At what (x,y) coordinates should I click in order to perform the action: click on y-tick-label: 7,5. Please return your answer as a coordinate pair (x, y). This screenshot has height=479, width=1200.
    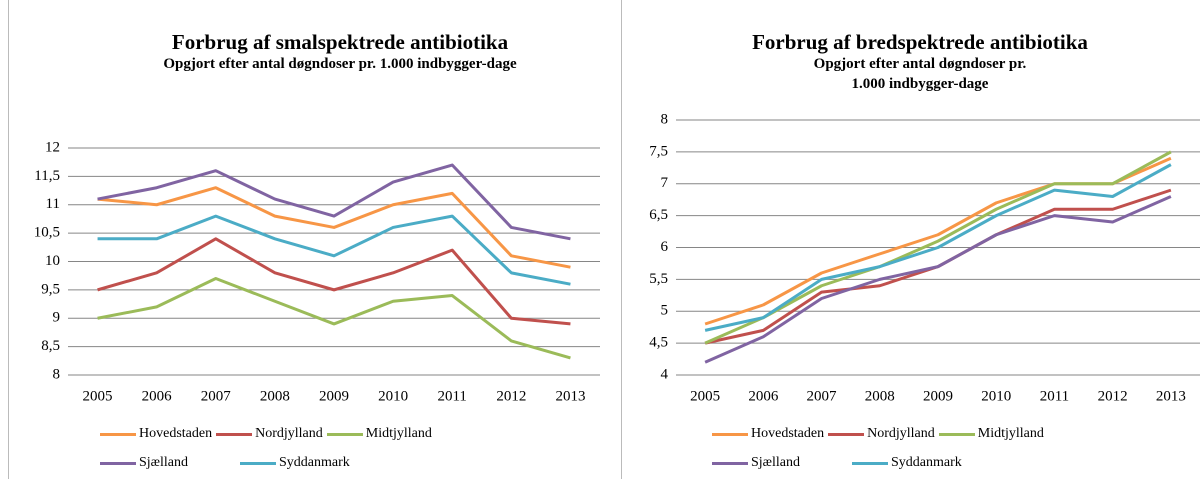
    Looking at the image, I should click on (658, 151).